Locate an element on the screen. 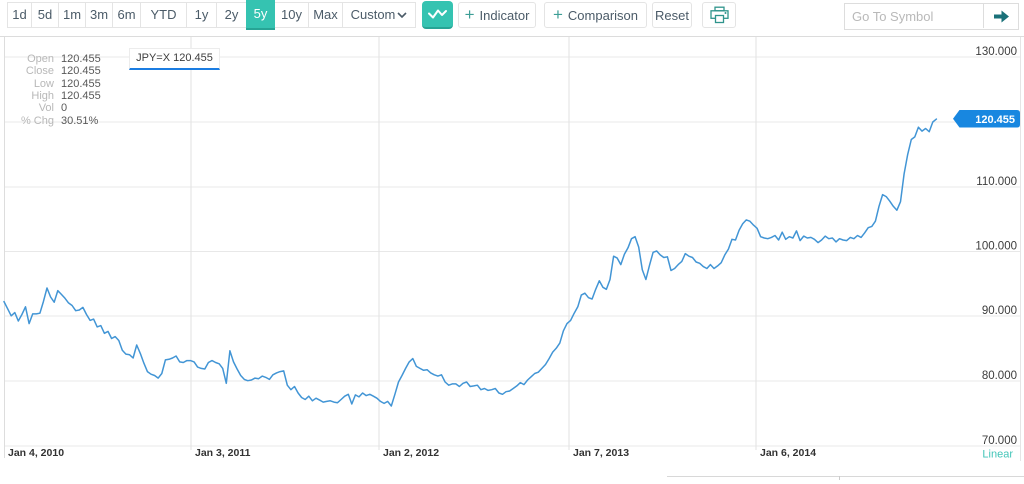 This screenshot has height=484, width=1024. svg-text: 90.000 is located at coordinates (999, 311).